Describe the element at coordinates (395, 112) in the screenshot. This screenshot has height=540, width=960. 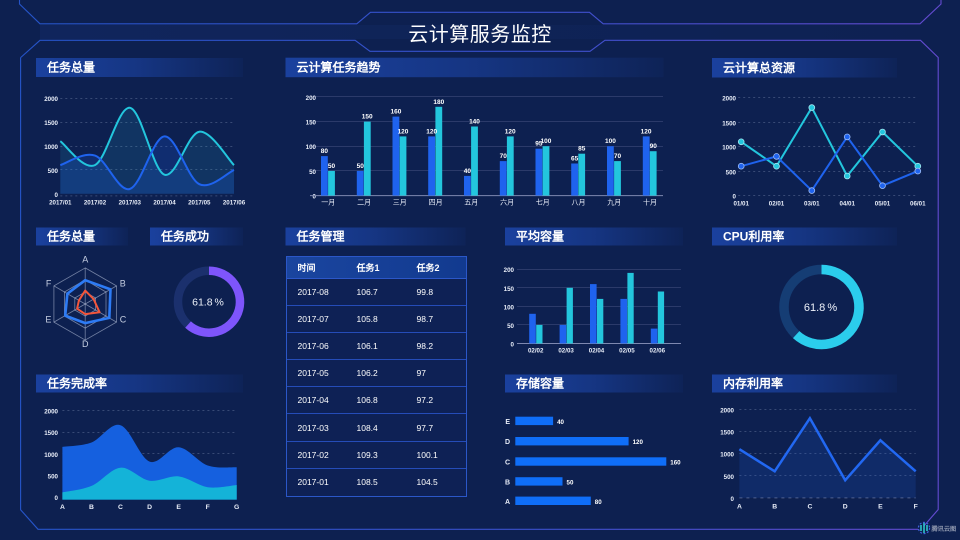
I see `svg-text: 160` at that location.